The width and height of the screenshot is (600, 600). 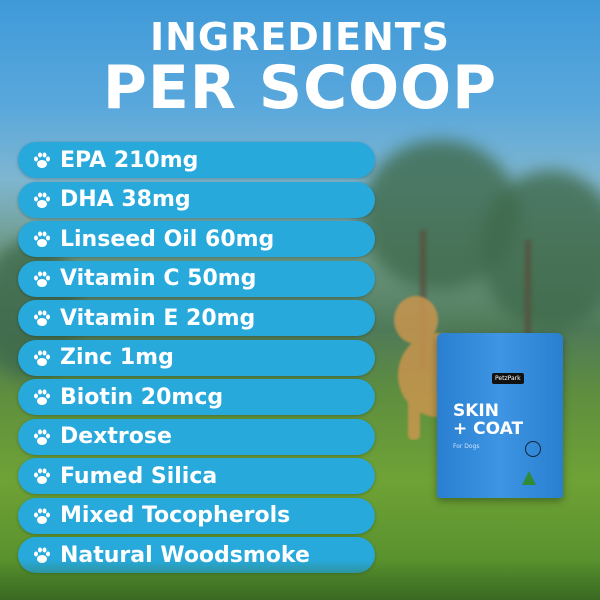 I want to click on ingredient-item: Vitamin C 50mg, so click(x=196, y=278).